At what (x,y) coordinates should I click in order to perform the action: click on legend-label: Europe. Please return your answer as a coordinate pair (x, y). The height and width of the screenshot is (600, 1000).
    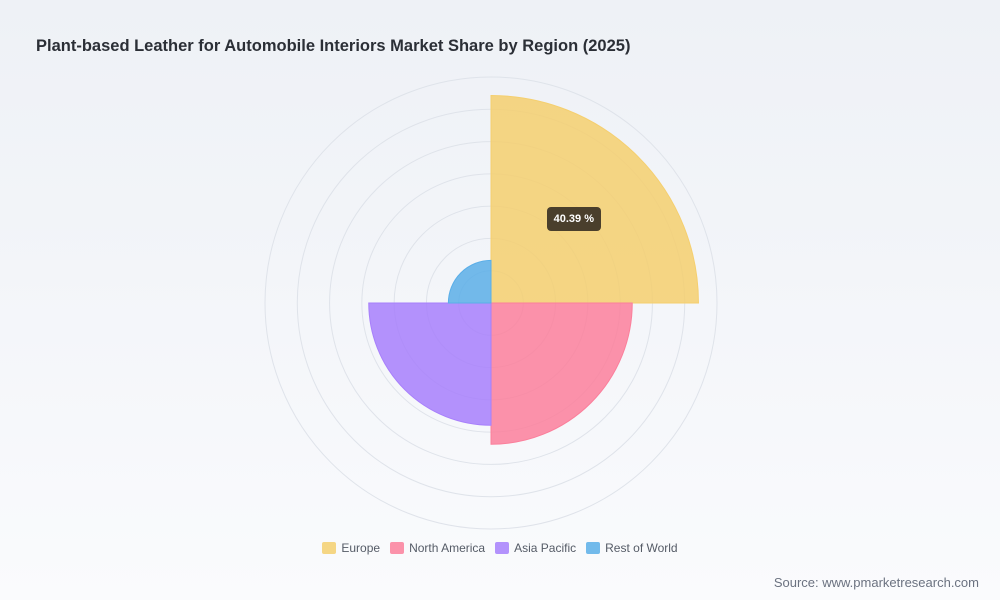
    Looking at the image, I should click on (361, 548).